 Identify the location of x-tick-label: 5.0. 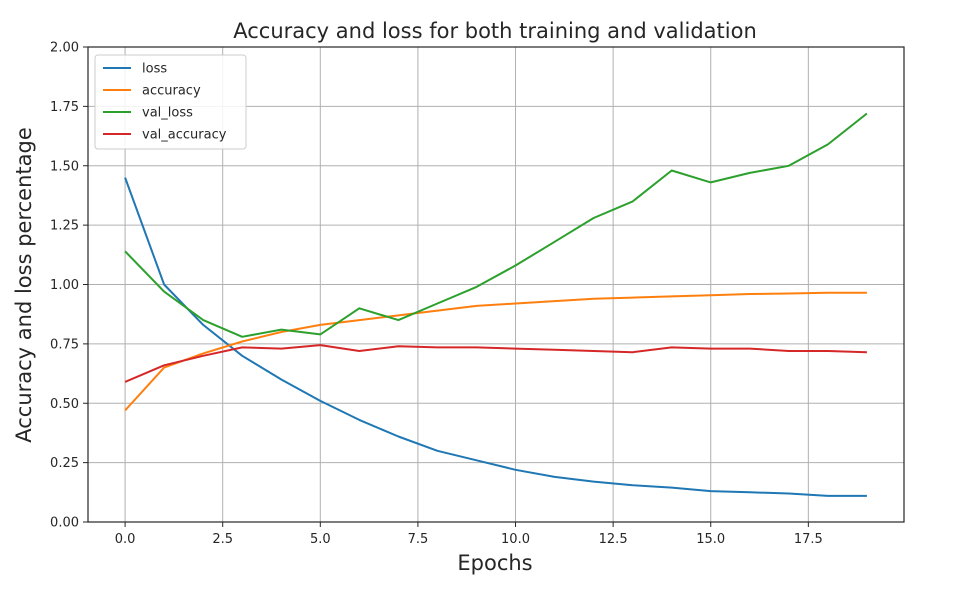
(320, 539).